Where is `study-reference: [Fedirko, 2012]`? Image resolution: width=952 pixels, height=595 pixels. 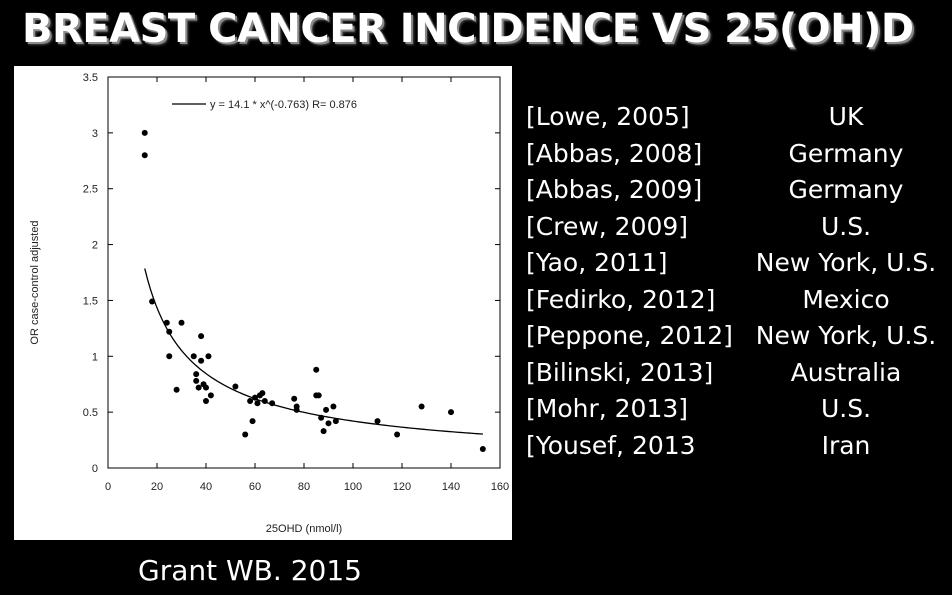 study-reference: [Fedirko, 2012] is located at coordinates (621, 299).